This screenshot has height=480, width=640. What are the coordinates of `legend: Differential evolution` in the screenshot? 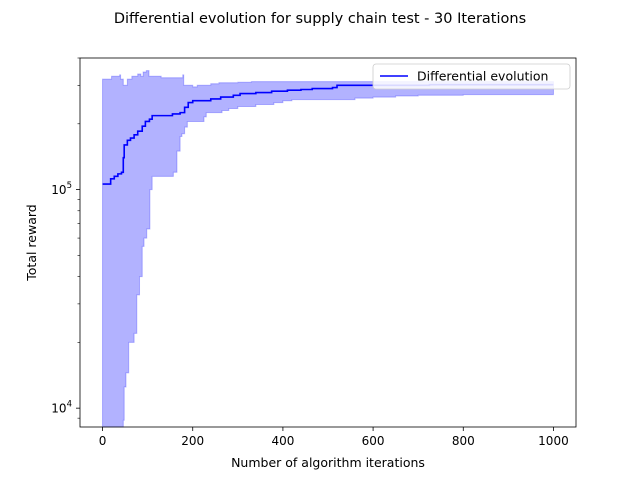 It's located at (471, 76).